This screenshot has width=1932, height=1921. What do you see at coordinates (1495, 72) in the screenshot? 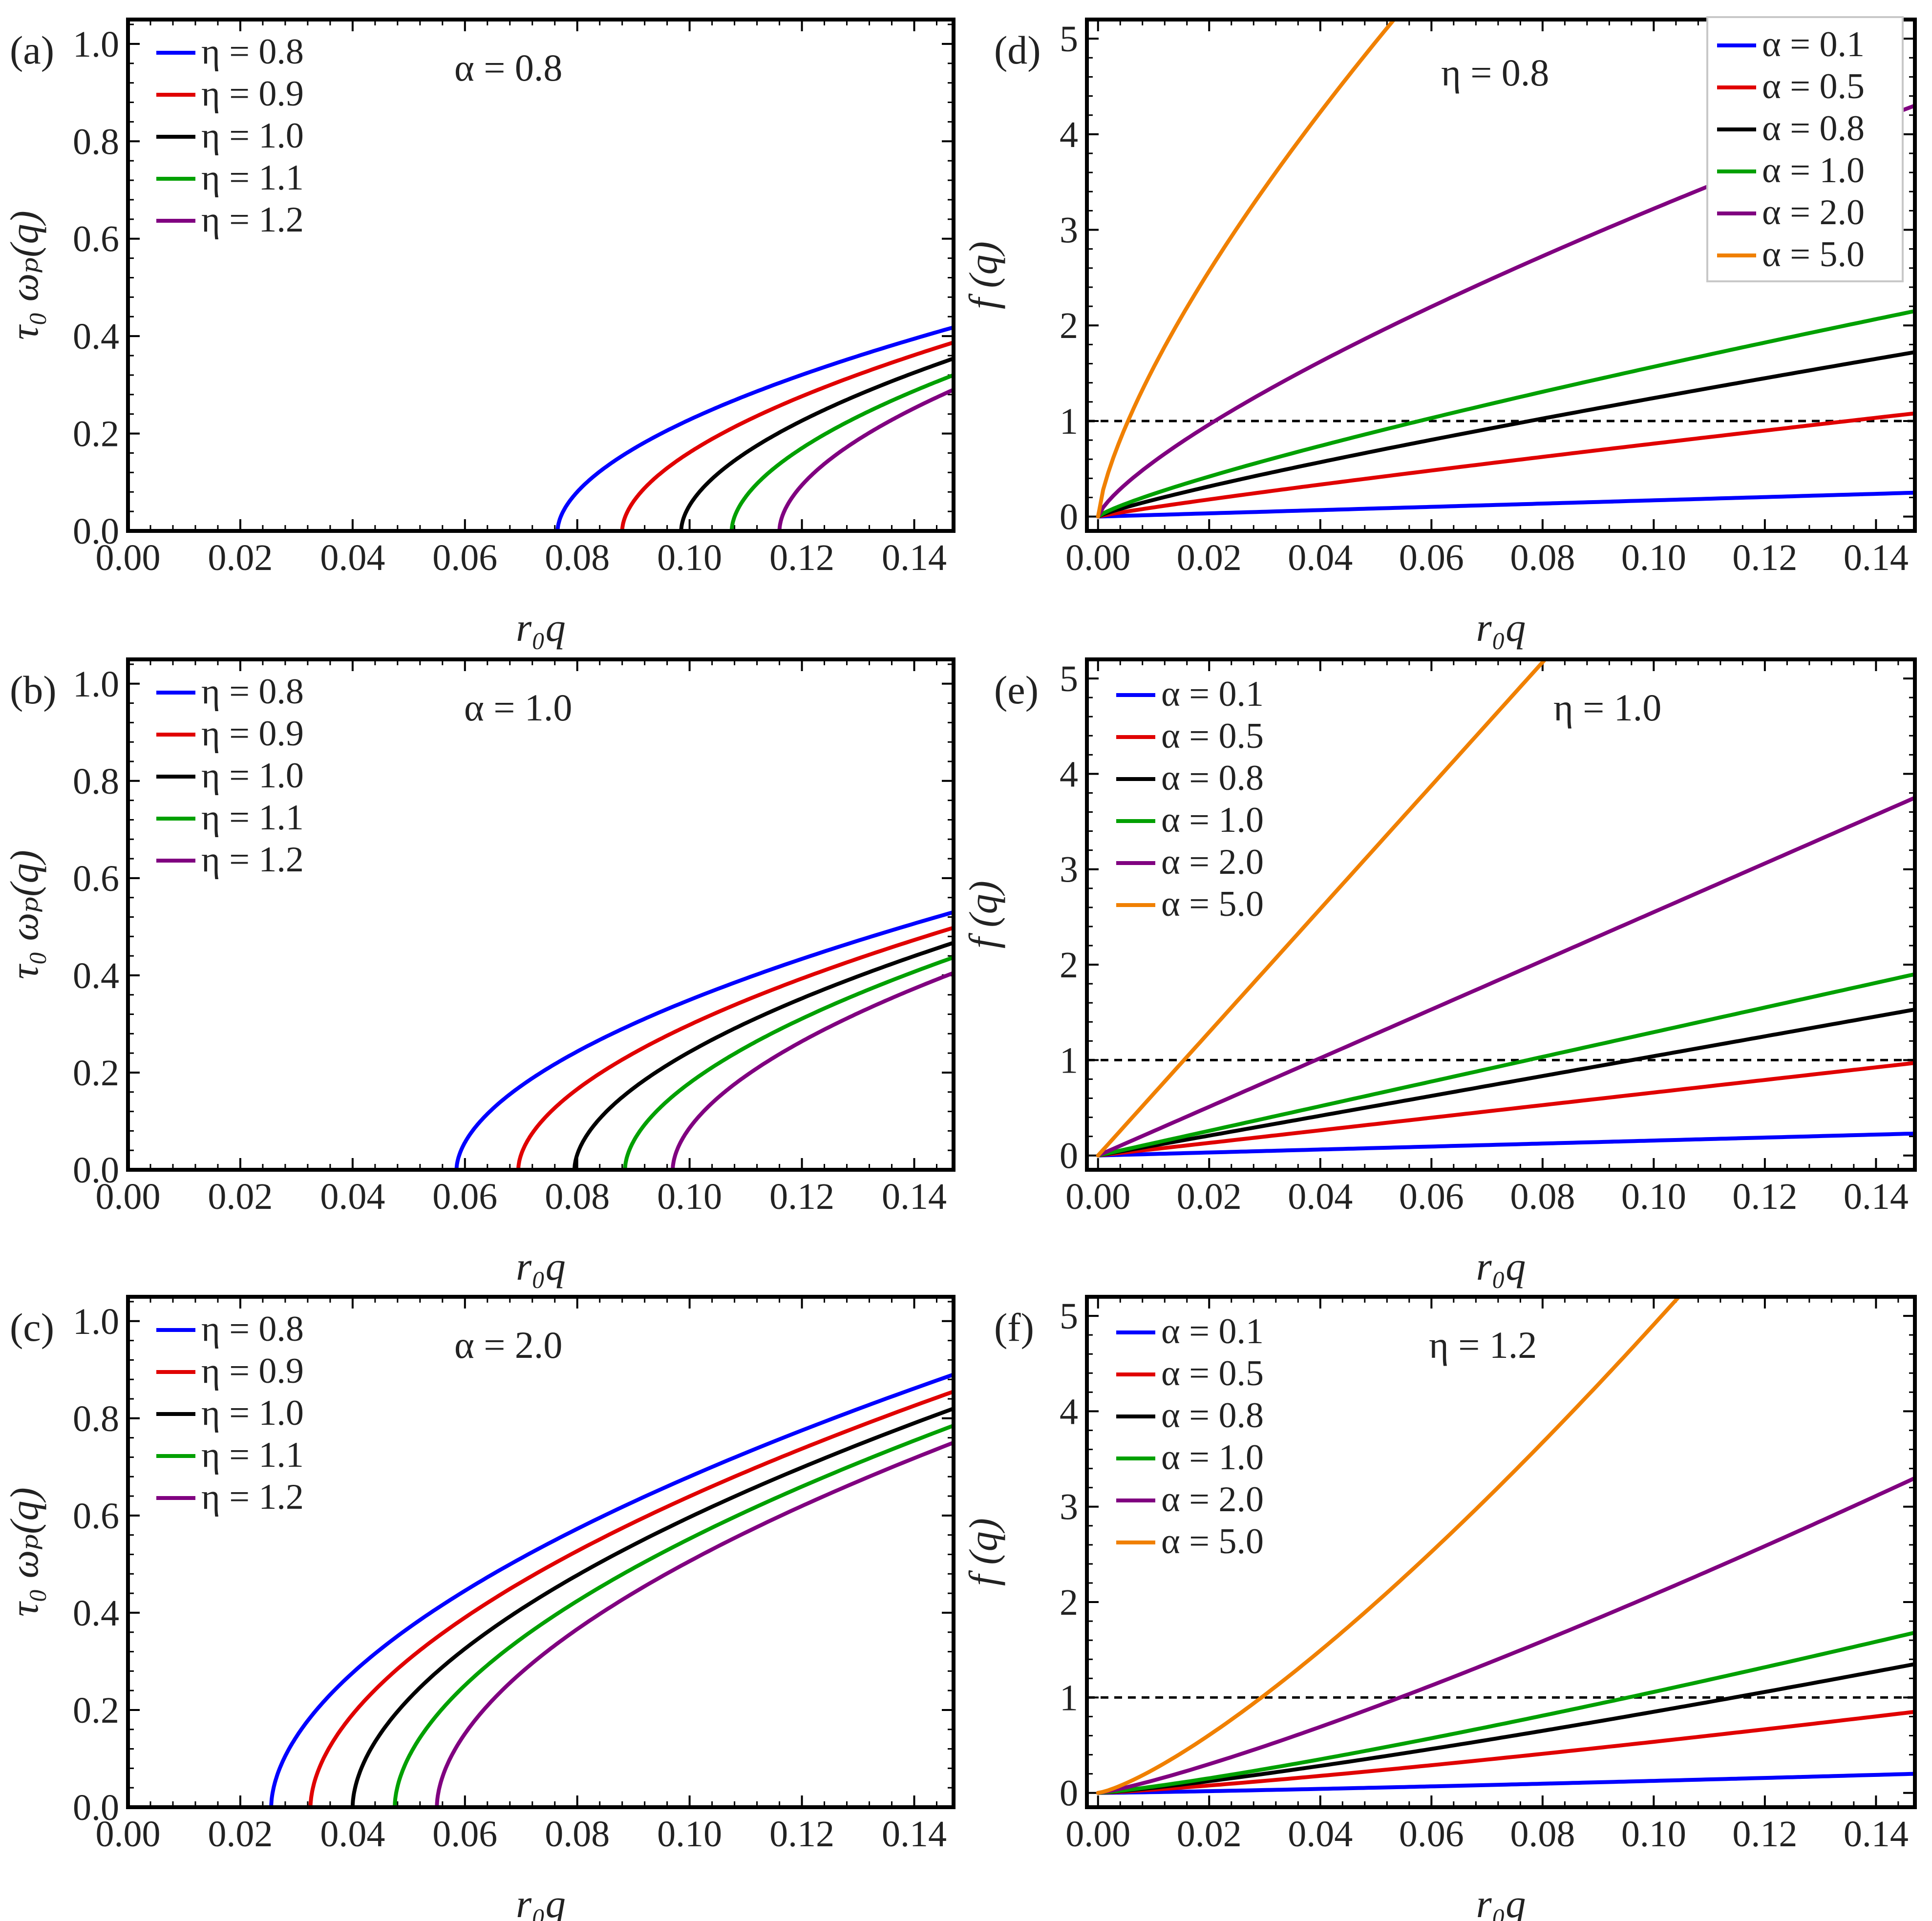
I see `panel-annotation: η = 0.8` at bounding box center [1495, 72].